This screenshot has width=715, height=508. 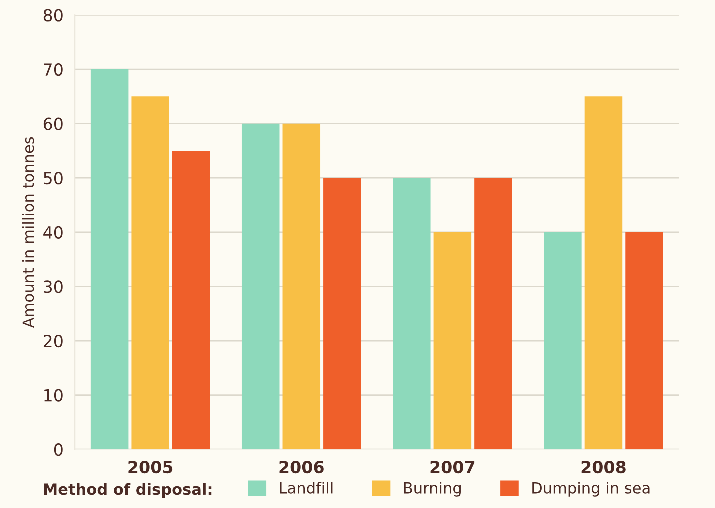 I want to click on y-tick-label: 0, so click(x=58, y=450).